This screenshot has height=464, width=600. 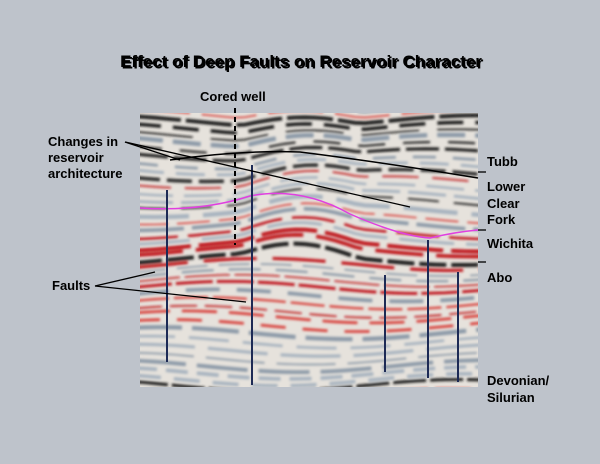 What do you see at coordinates (503, 203) in the screenshot?
I see `horizon-label: Clear` at bounding box center [503, 203].